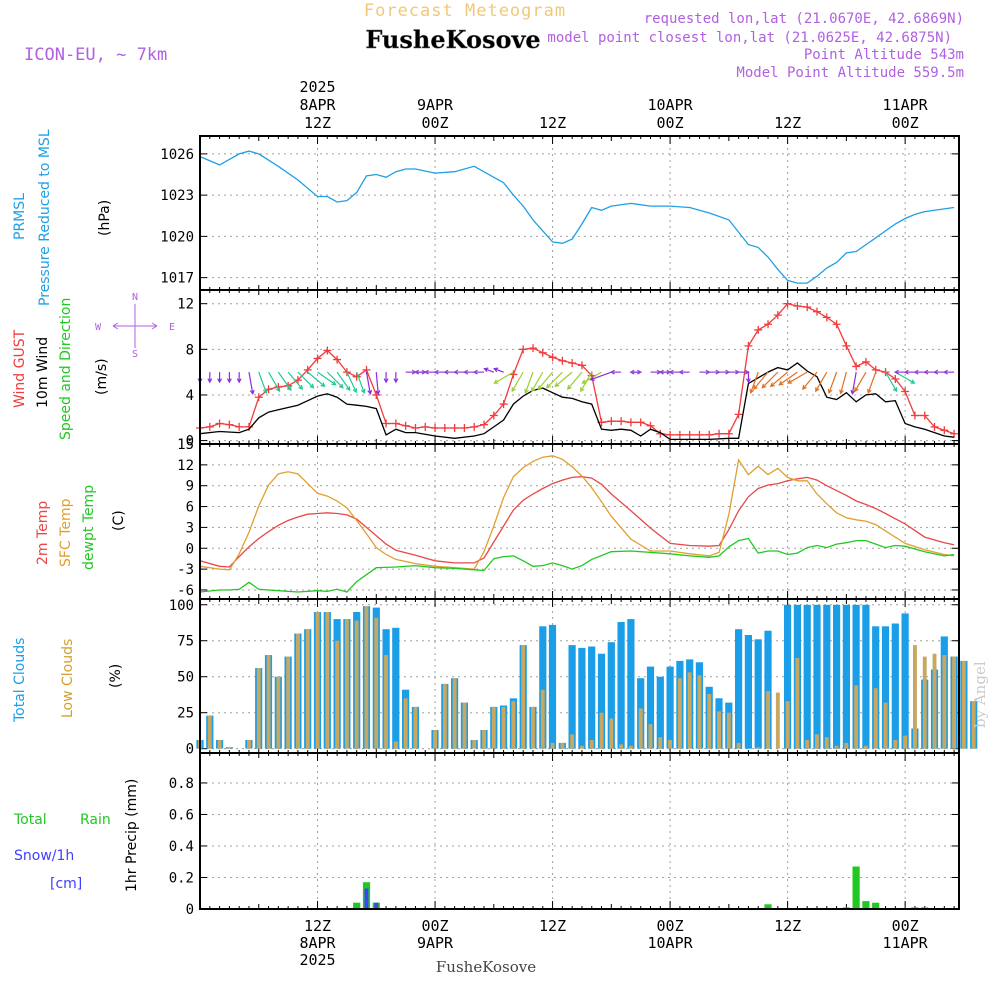  I want to click on y-tick-label: 0.6, so click(181, 815).